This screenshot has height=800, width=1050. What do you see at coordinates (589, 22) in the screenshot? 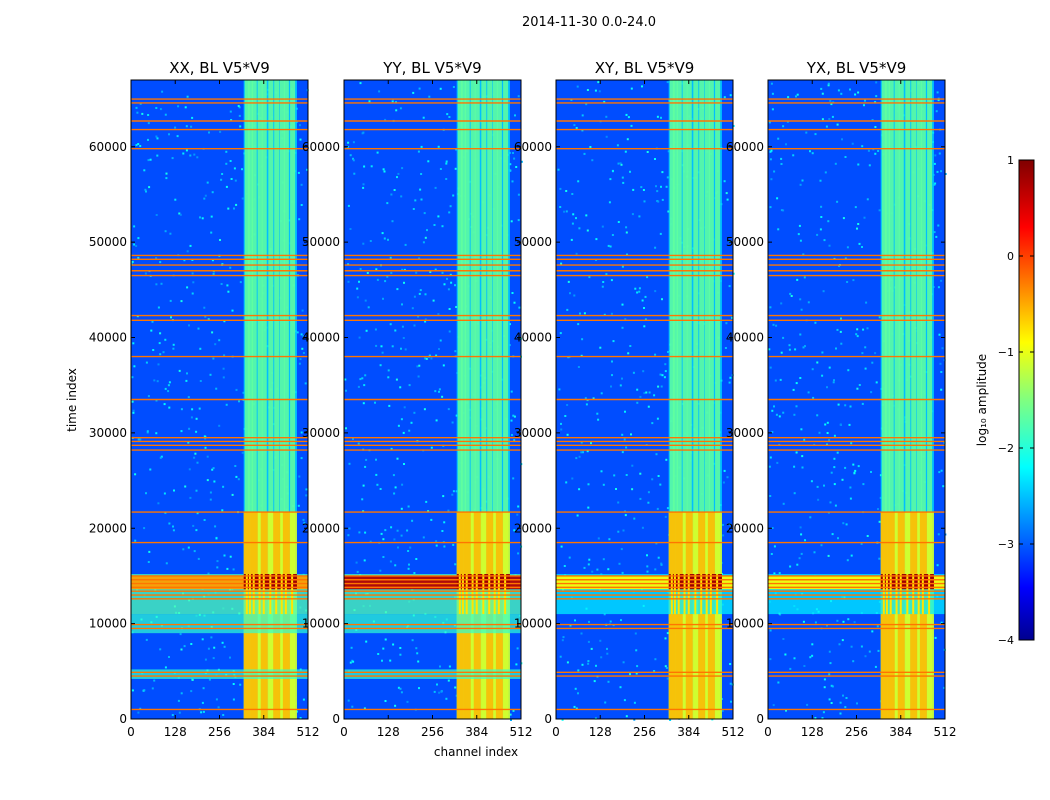
I see `figure-suptitle: 2014-11-30 0.0-24.0` at bounding box center [589, 22].